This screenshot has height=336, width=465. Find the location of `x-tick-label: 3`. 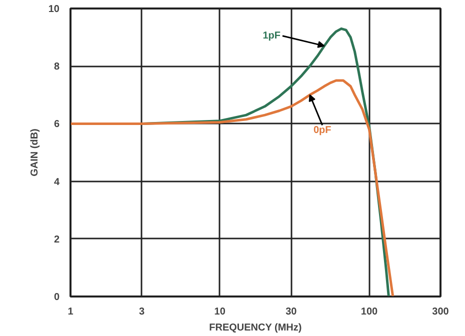

x-tick-label: 3 is located at coordinates (141, 312).